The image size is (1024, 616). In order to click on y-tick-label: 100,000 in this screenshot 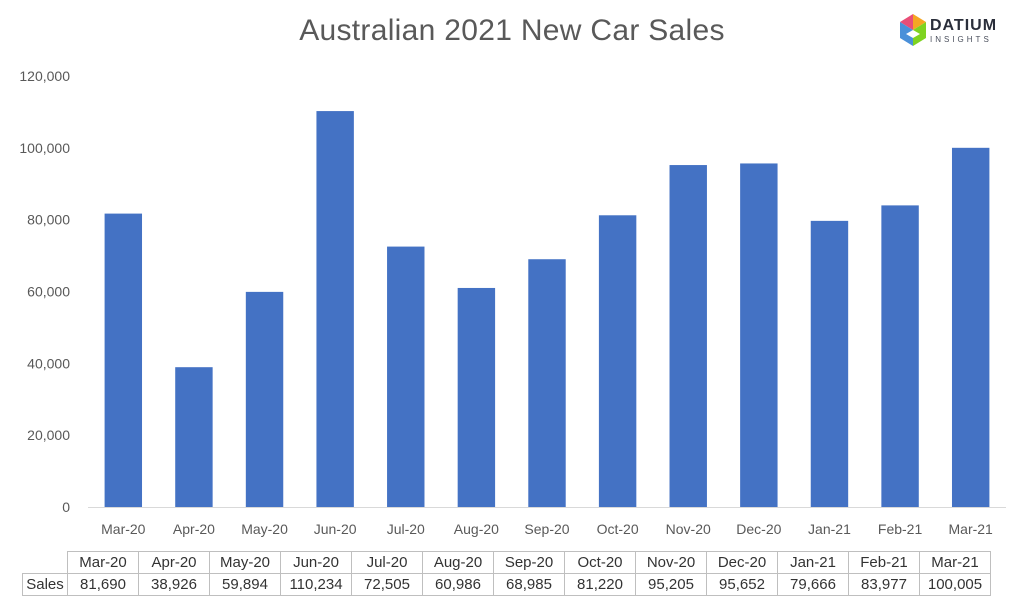, I will do `click(44, 148)`.